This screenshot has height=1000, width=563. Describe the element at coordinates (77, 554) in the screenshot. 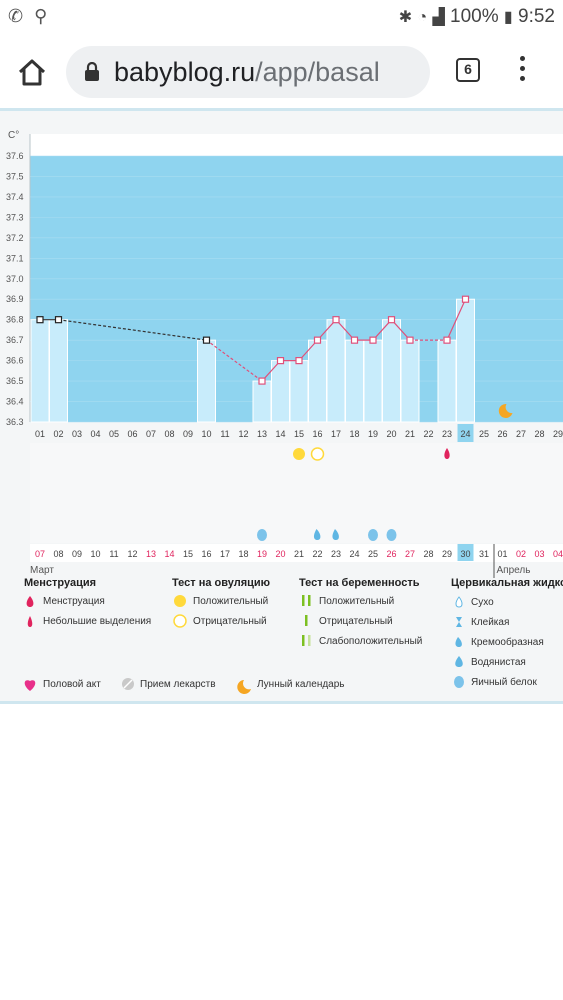

I see `x-bottom-label: 09` at that location.